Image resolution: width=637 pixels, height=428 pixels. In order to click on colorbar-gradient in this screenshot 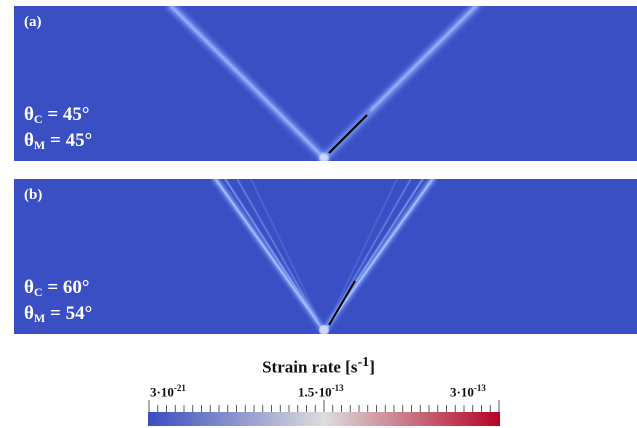, I will do `click(324, 419)`.